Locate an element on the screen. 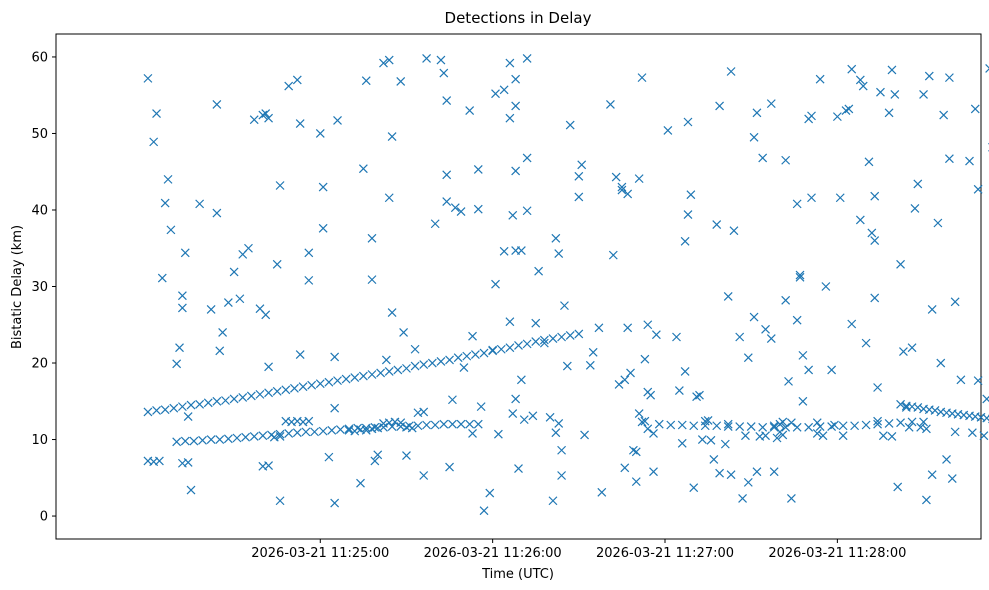  chart-title: Detections in Delay is located at coordinates (518, 18).